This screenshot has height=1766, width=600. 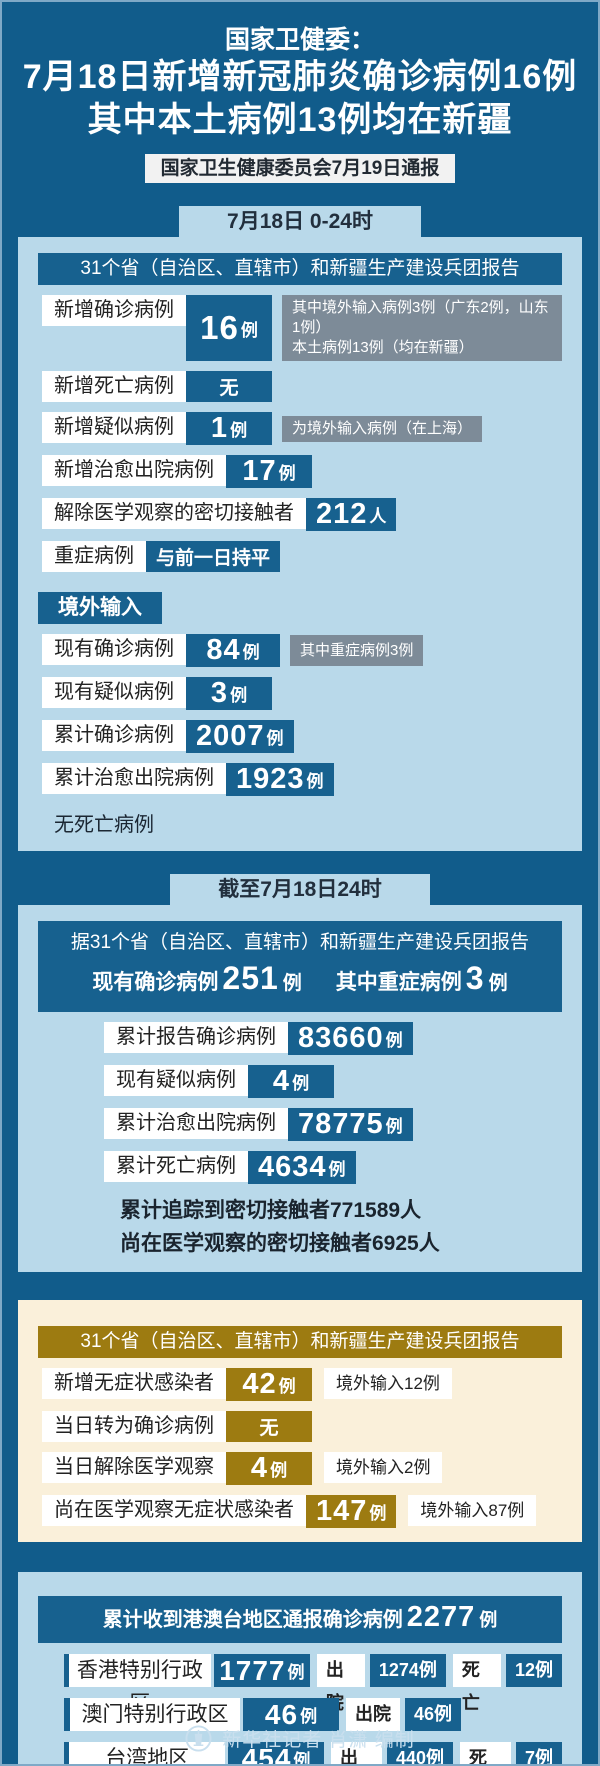 I want to click on death-value: 12例, so click(x=533, y=1670).